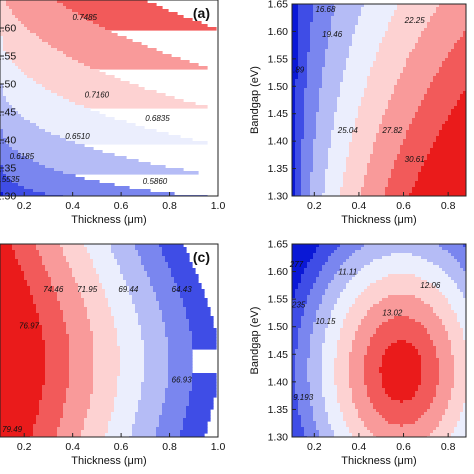 The height and width of the screenshot is (474, 474). Describe the element at coordinates (325, 9) in the screenshot. I see `contour-label: 16.68` at that location.